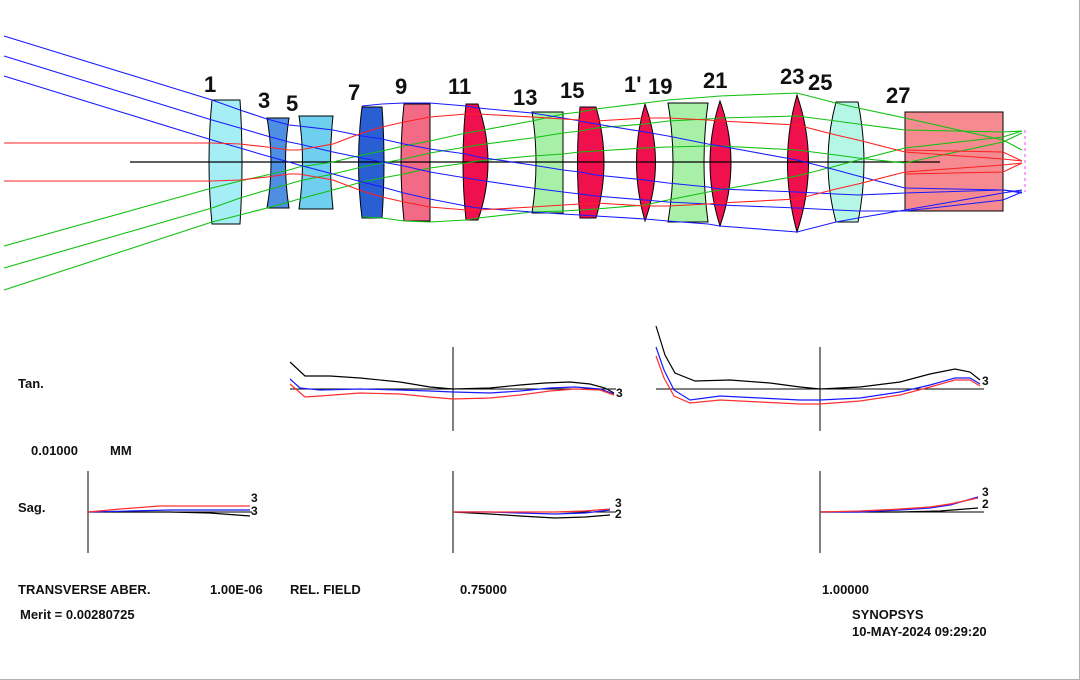 The height and width of the screenshot is (680, 1080). Describe the element at coordinates (513, 137) in the screenshot. I see `ray-axial-upper` at that location.